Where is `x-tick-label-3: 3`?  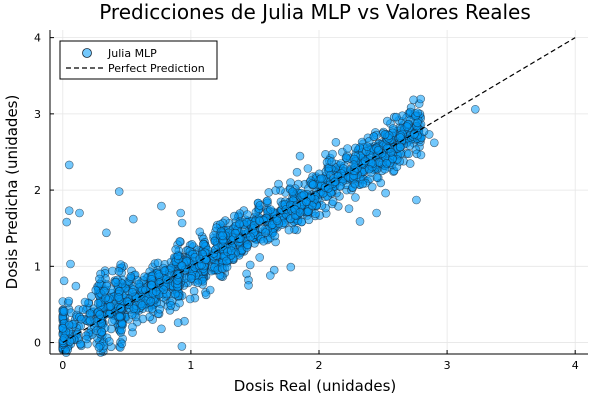 x-tick-label-3: 3 is located at coordinates (447, 365).